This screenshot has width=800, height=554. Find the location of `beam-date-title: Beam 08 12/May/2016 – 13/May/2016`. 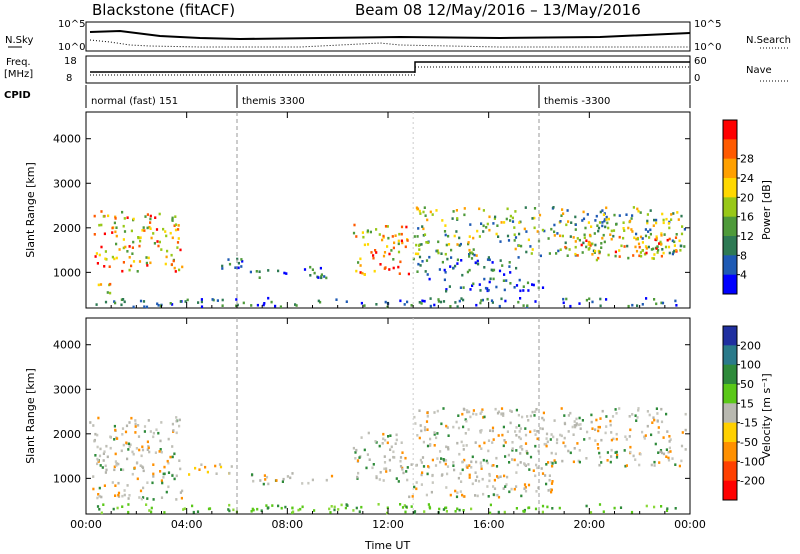

beam-date-title: Beam 08 12/May/2016 – 13/May/2016 is located at coordinates (498, 10).